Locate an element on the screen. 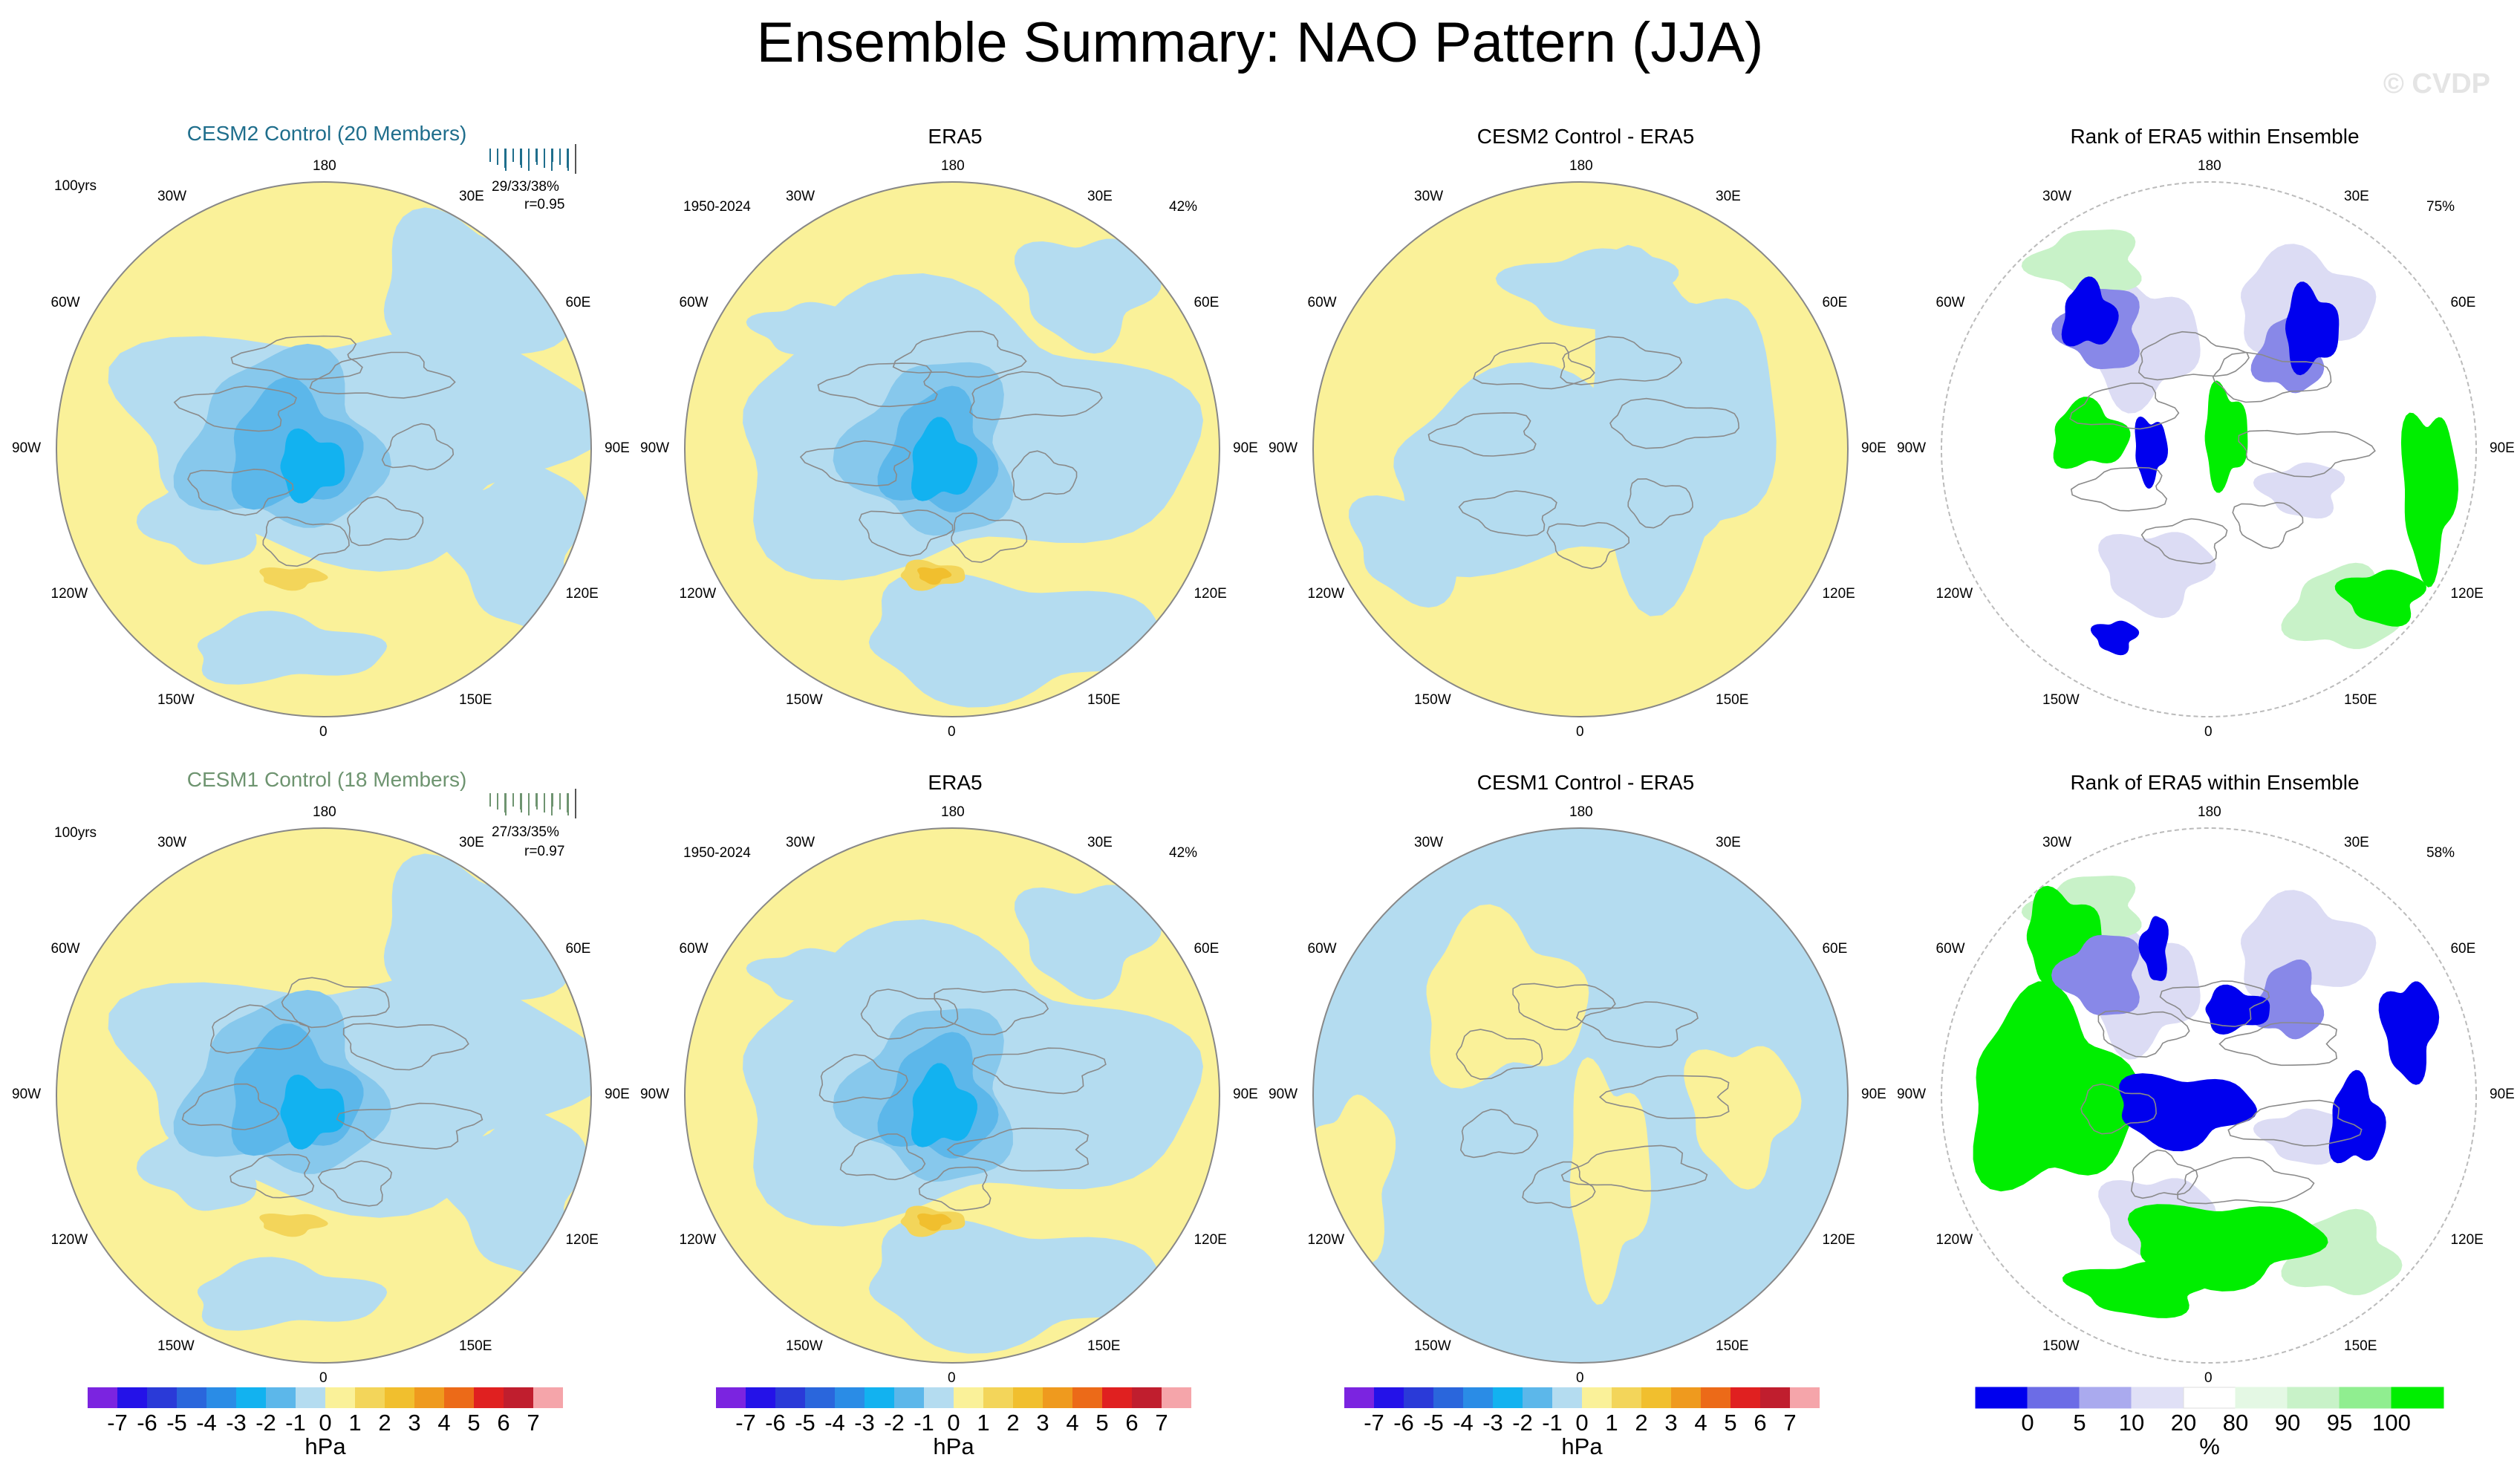 This screenshot has width=2520, height=1472. colorbar-tick-label: -7 is located at coordinates (118, 1423).